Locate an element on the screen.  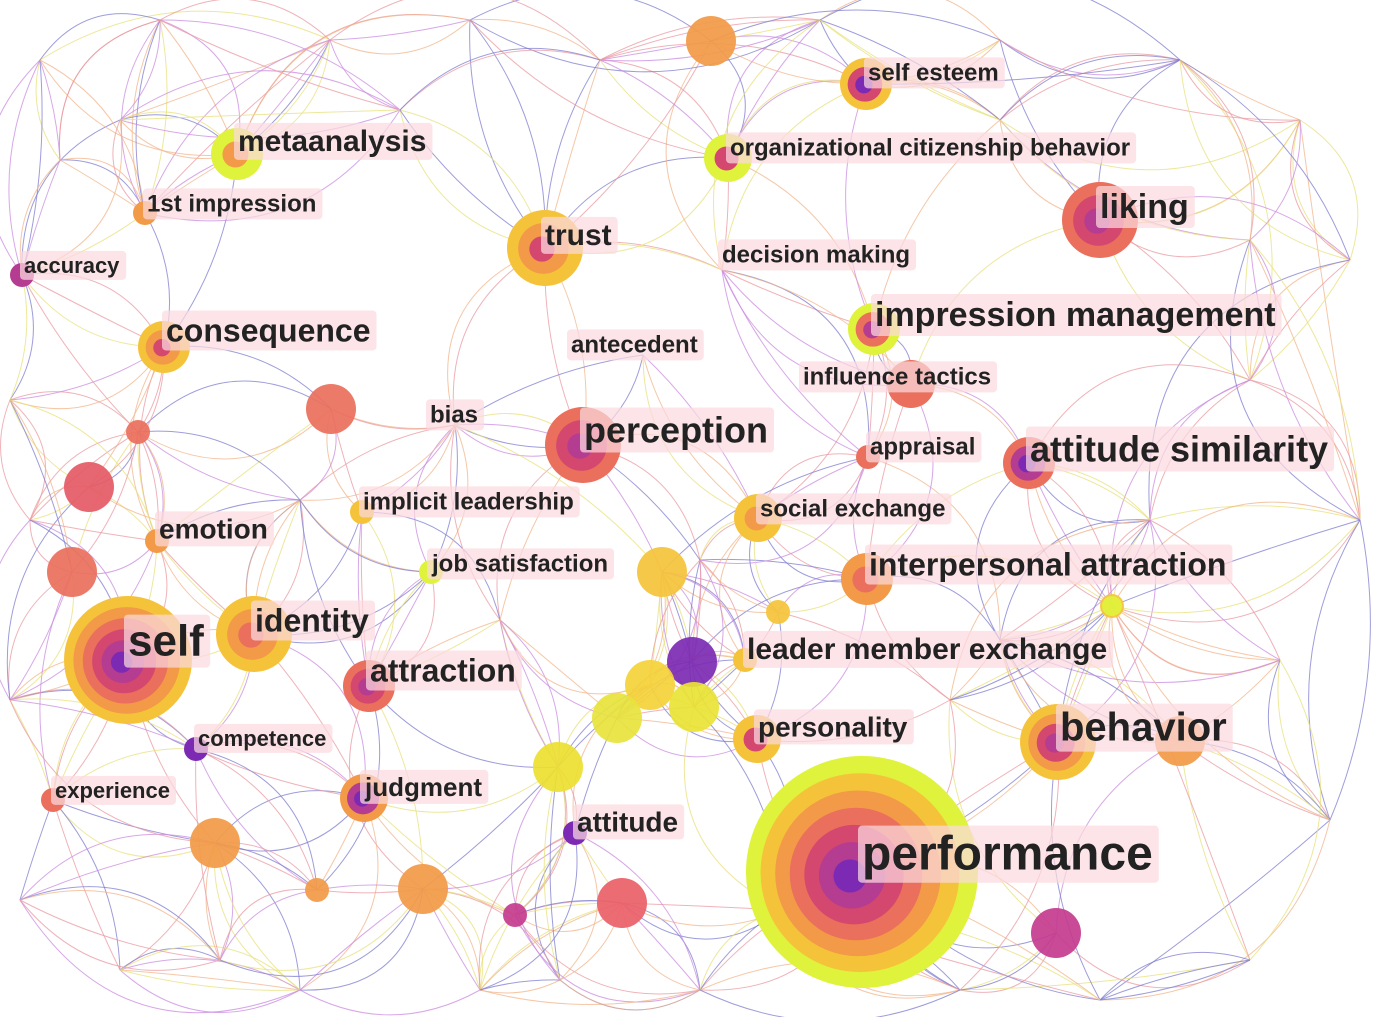
node-label: emotion is located at coordinates (213, 528).